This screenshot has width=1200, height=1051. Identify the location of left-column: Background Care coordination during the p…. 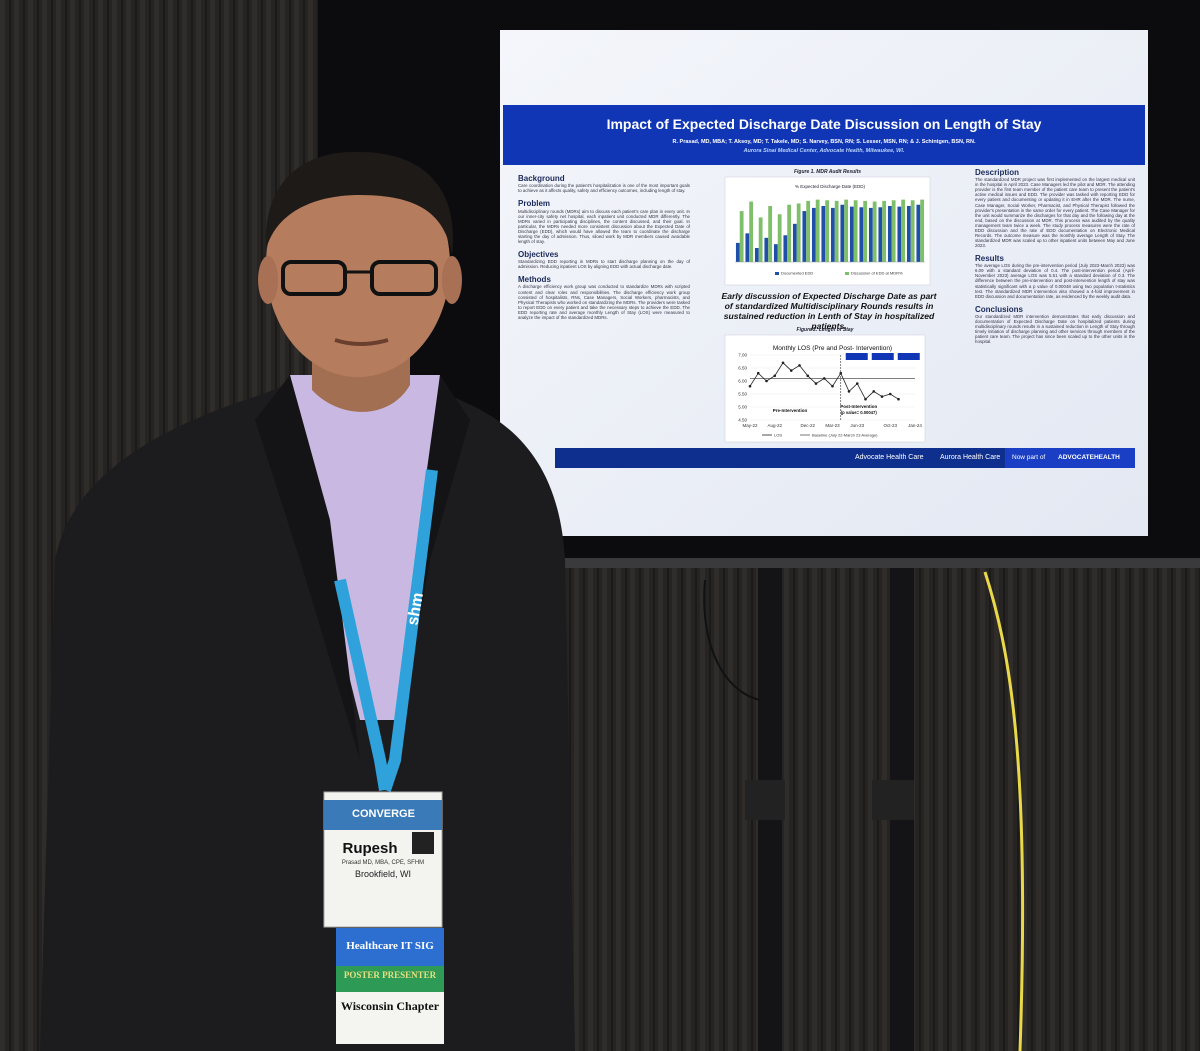
(604, 250).